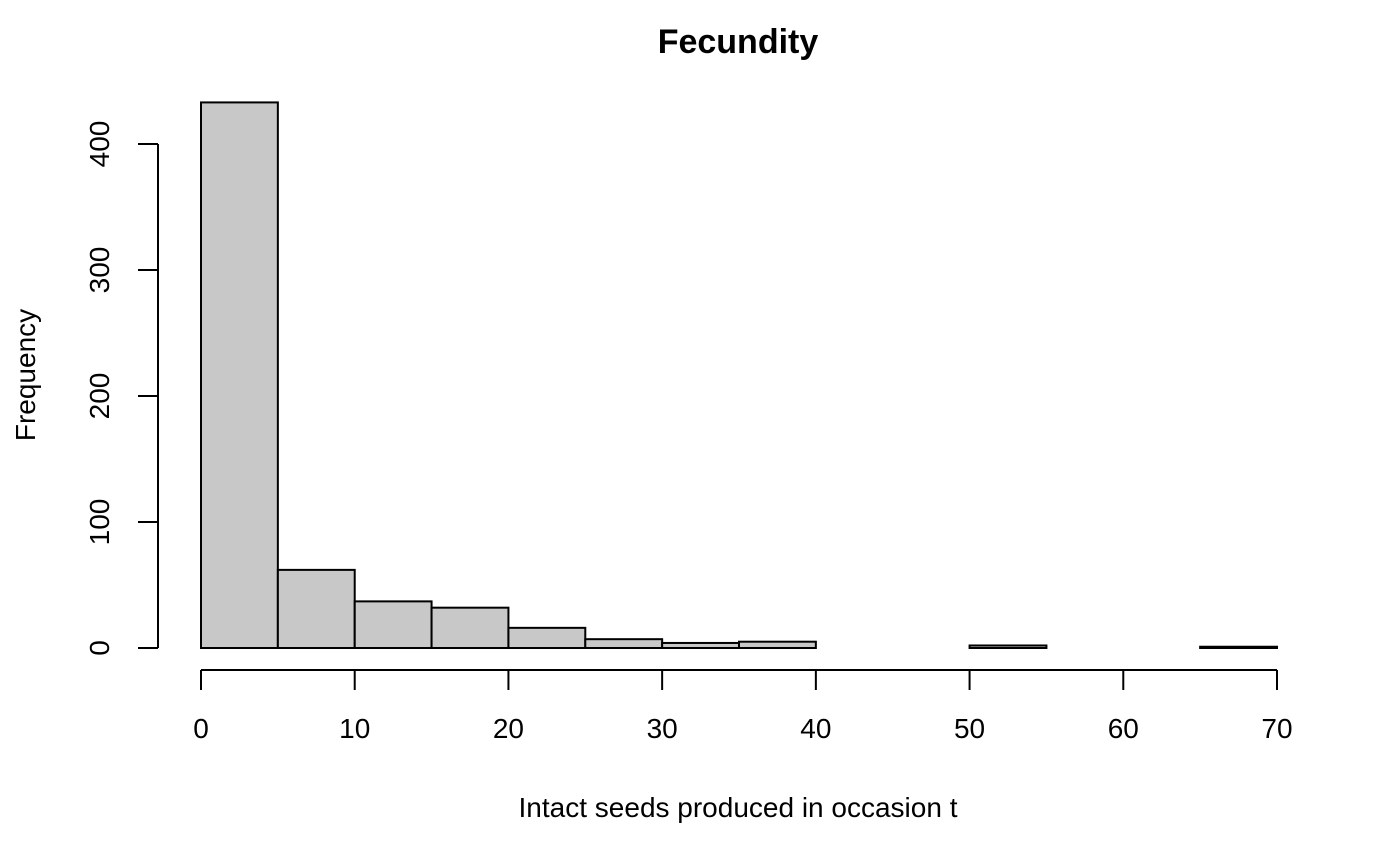 The image size is (1400, 865). What do you see at coordinates (25, 375) in the screenshot?
I see `y-axis-label: Frequency` at bounding box center [25, 375].